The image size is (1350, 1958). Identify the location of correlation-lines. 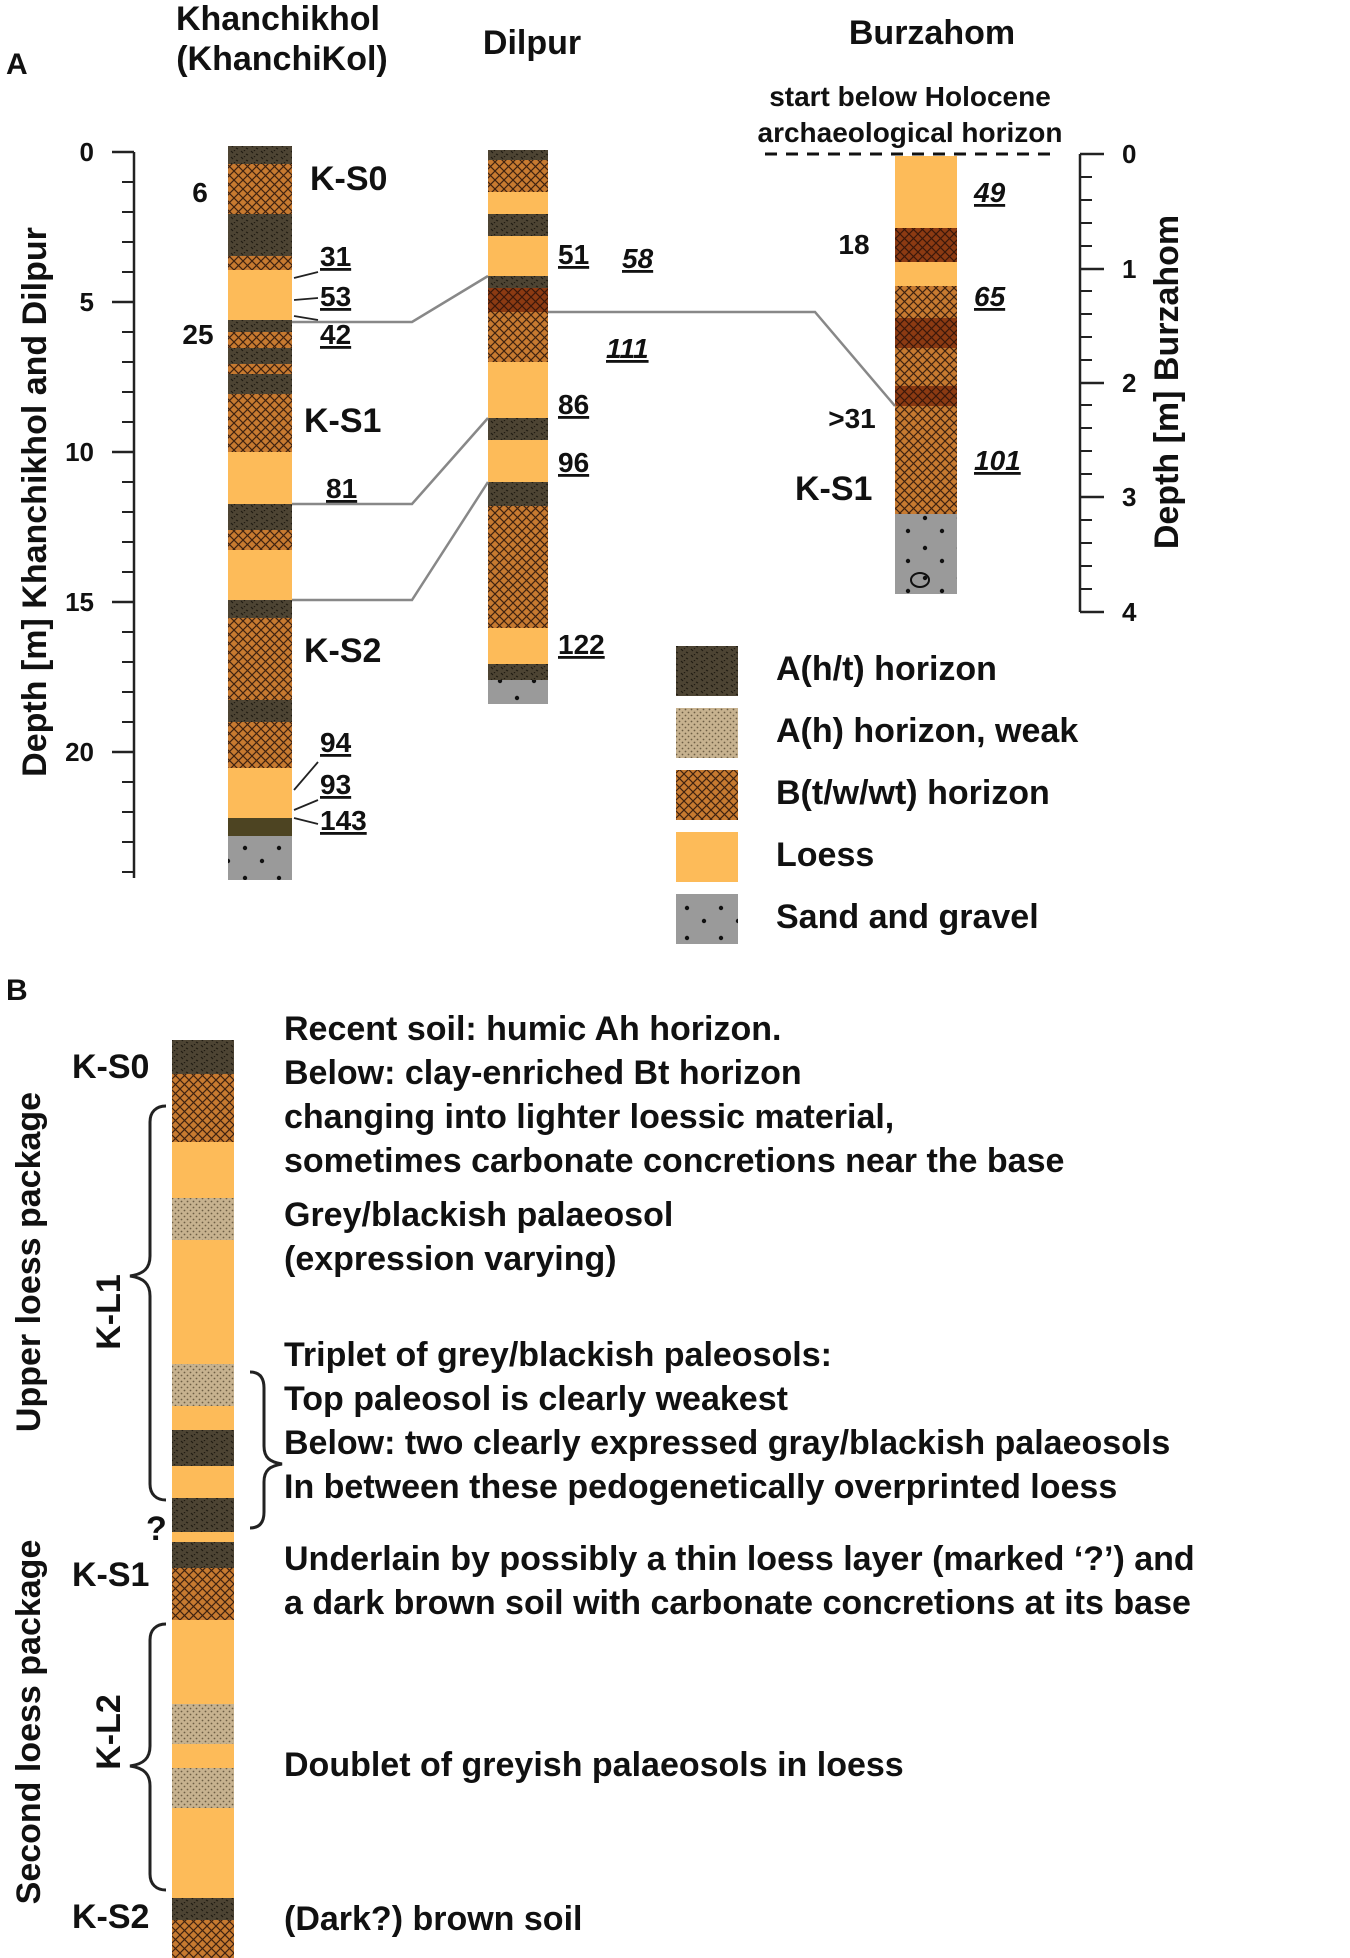
(594, 438).